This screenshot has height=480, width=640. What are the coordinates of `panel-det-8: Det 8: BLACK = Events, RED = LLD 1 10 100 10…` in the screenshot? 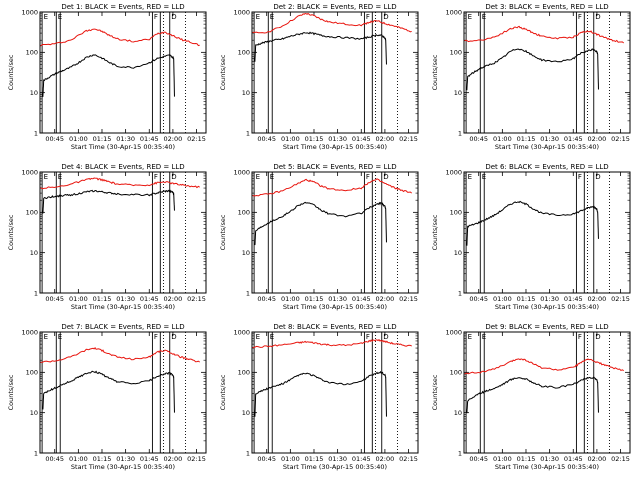 It's located at (319, 397).